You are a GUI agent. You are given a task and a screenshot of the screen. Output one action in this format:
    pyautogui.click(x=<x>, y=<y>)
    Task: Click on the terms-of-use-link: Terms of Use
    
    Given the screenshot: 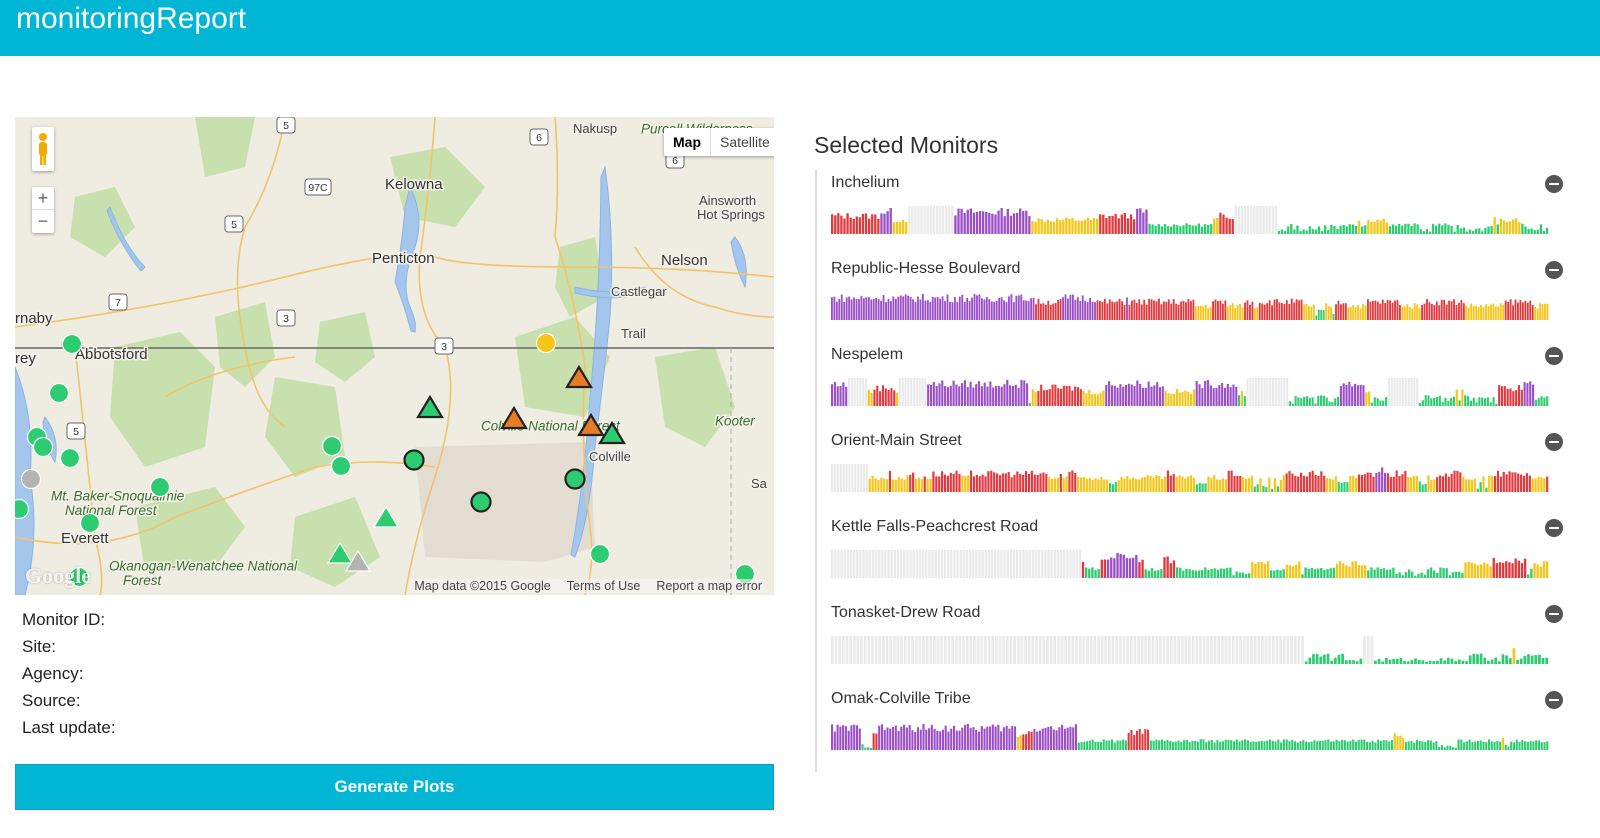 What is the action you would take?
    pyautogui.click(x=603, y=586)
    